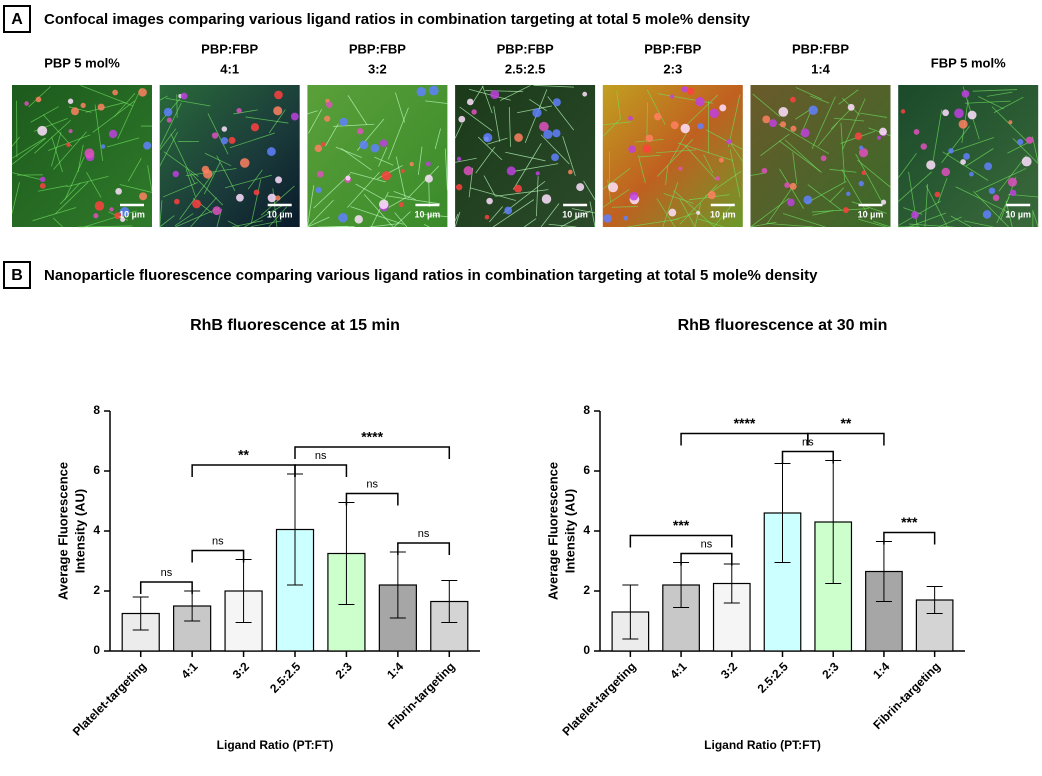 This screenshot has height=776, width=1042. What do you see at coordinates (229, 68) in the screenshot?
I see `image-label: 4:1` at bounding box center [229, 68].